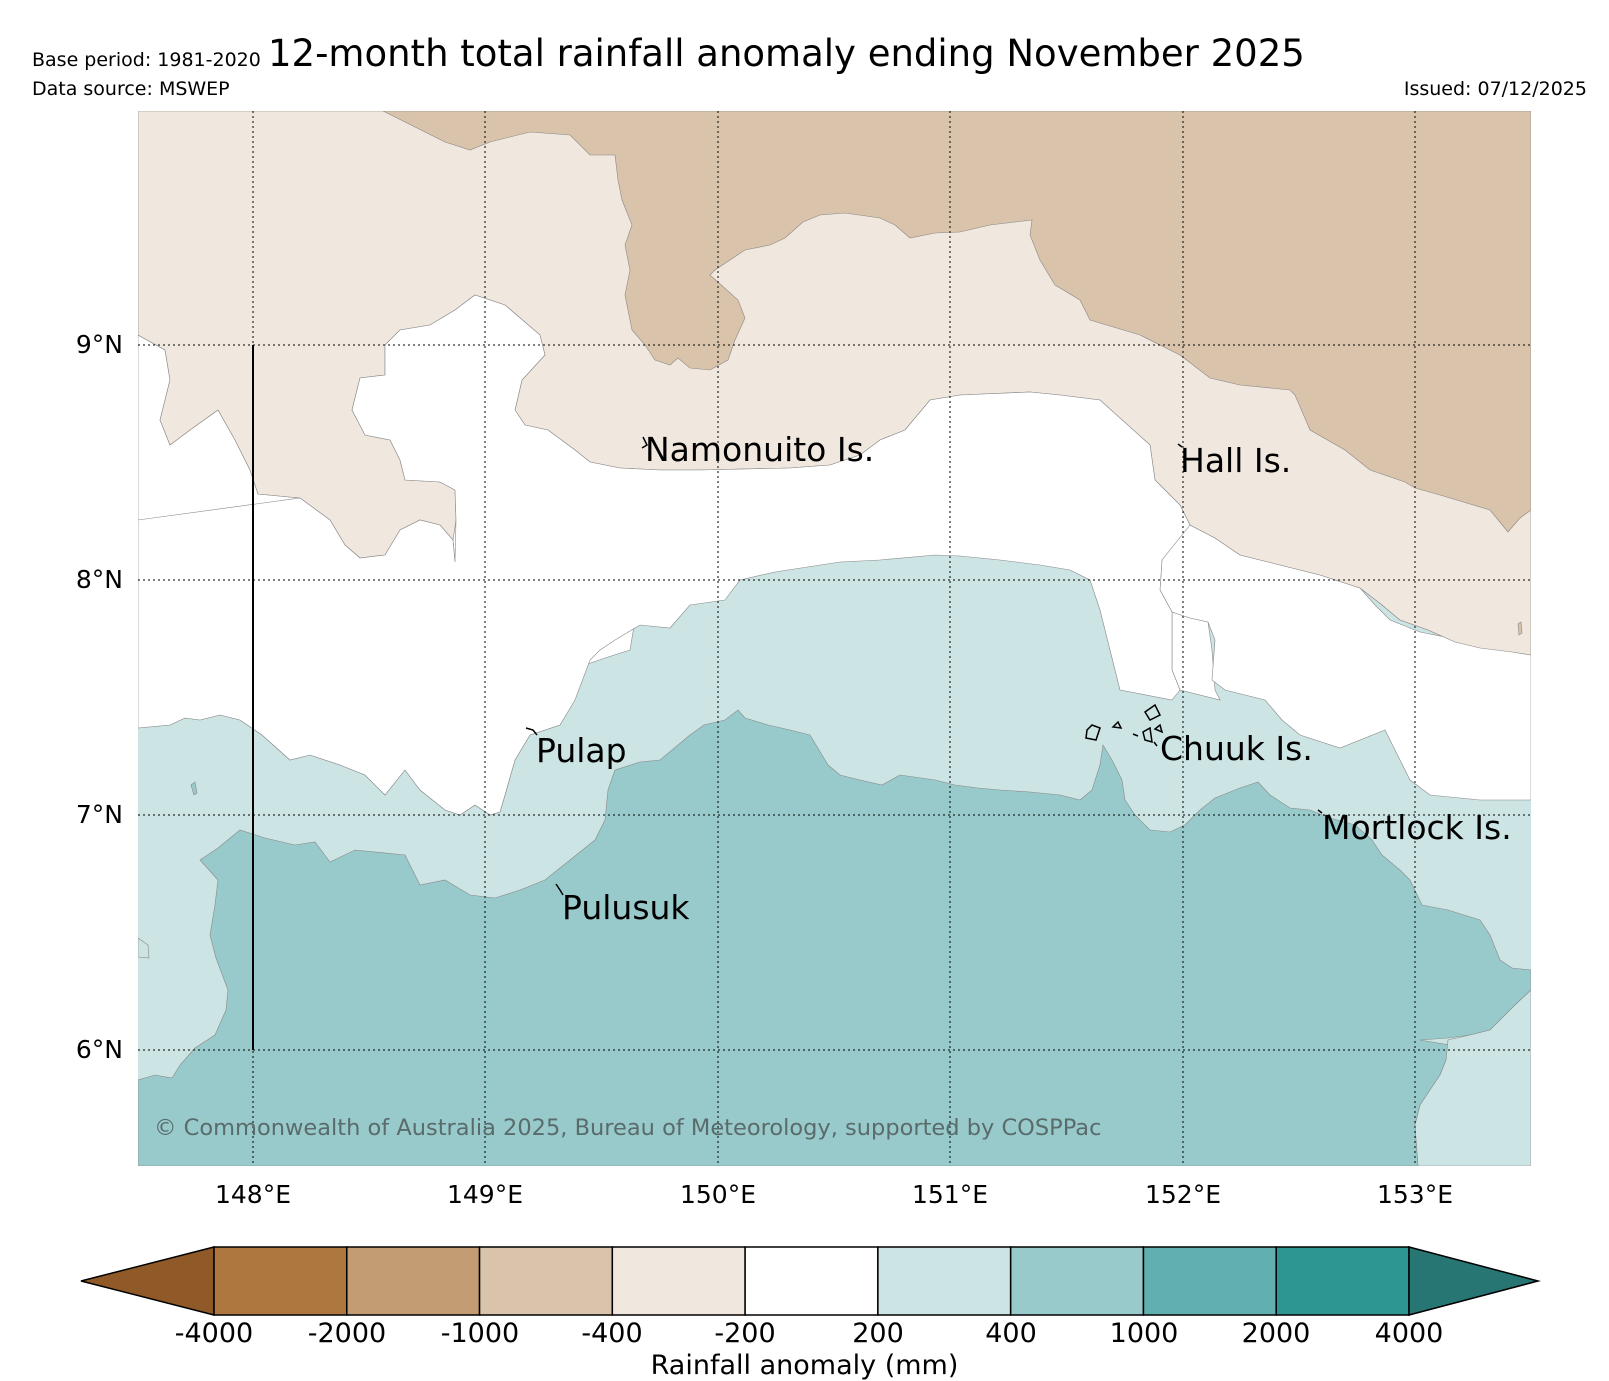 The width and height of the screenshot is (1609, 1381). Describe the element at coordinates (878, 1333) in the screenshot. I see `colorbar-tick: 200` at that location.